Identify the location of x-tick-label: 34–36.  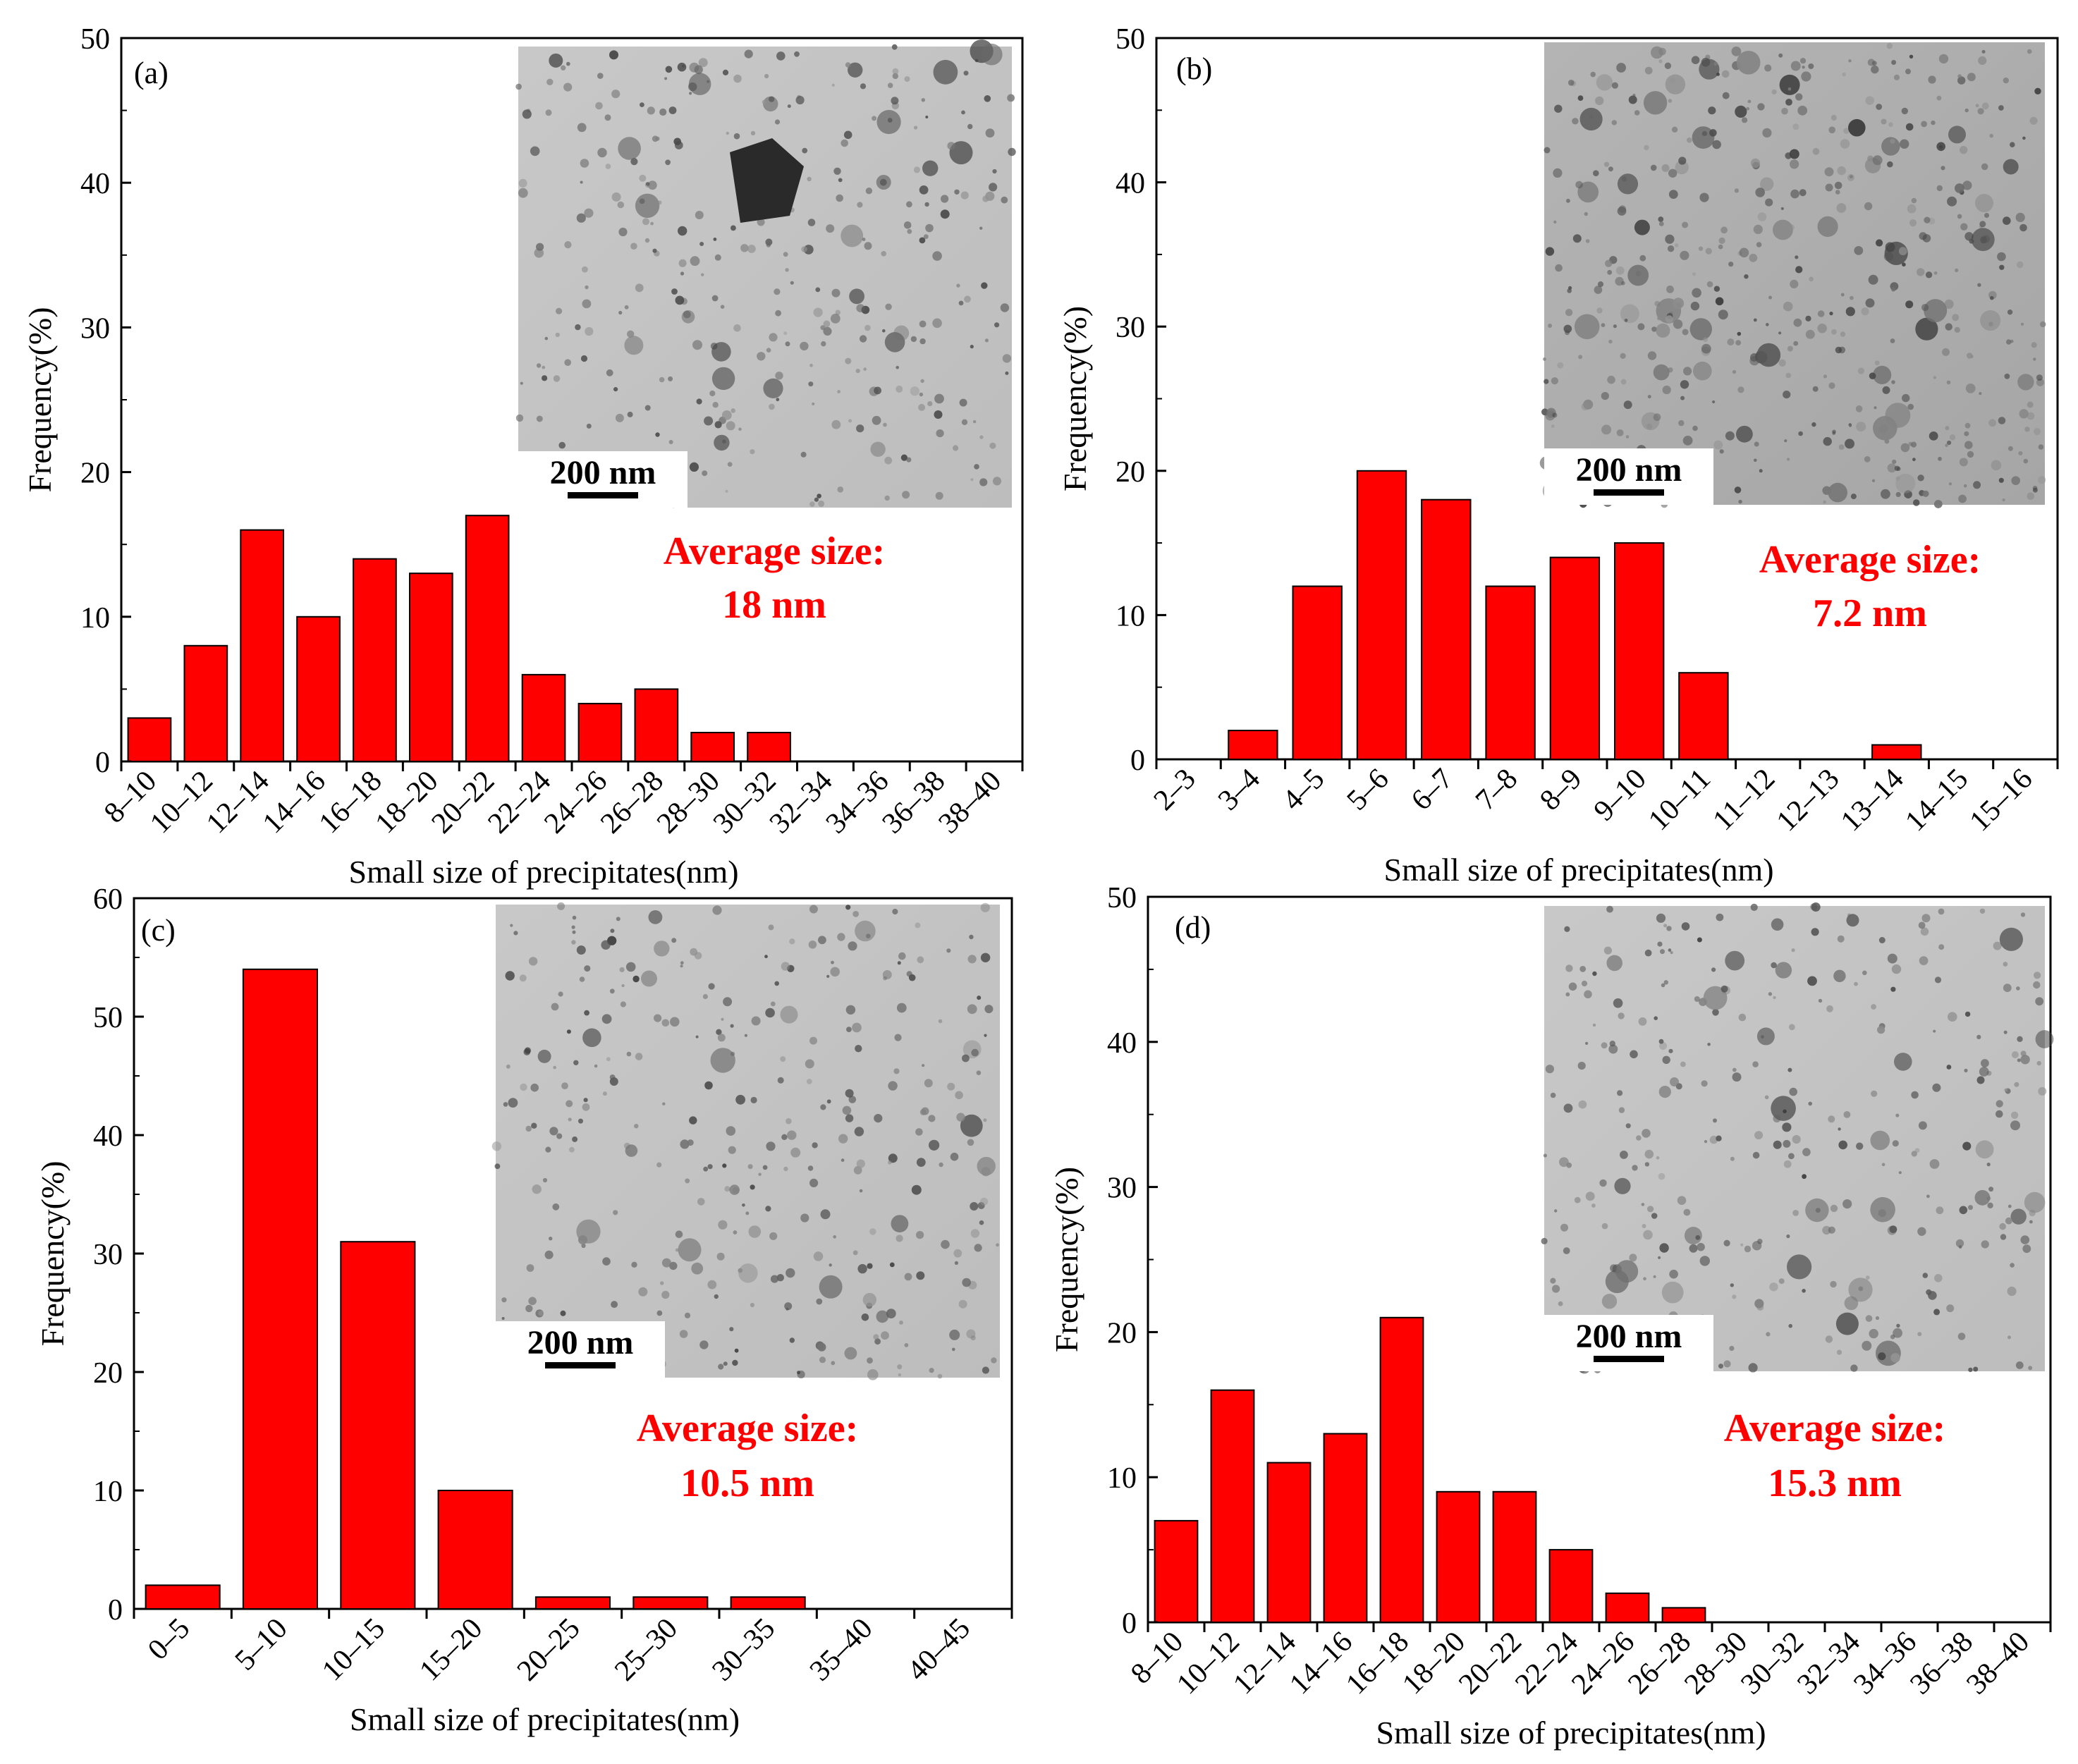
(1885, 1663).